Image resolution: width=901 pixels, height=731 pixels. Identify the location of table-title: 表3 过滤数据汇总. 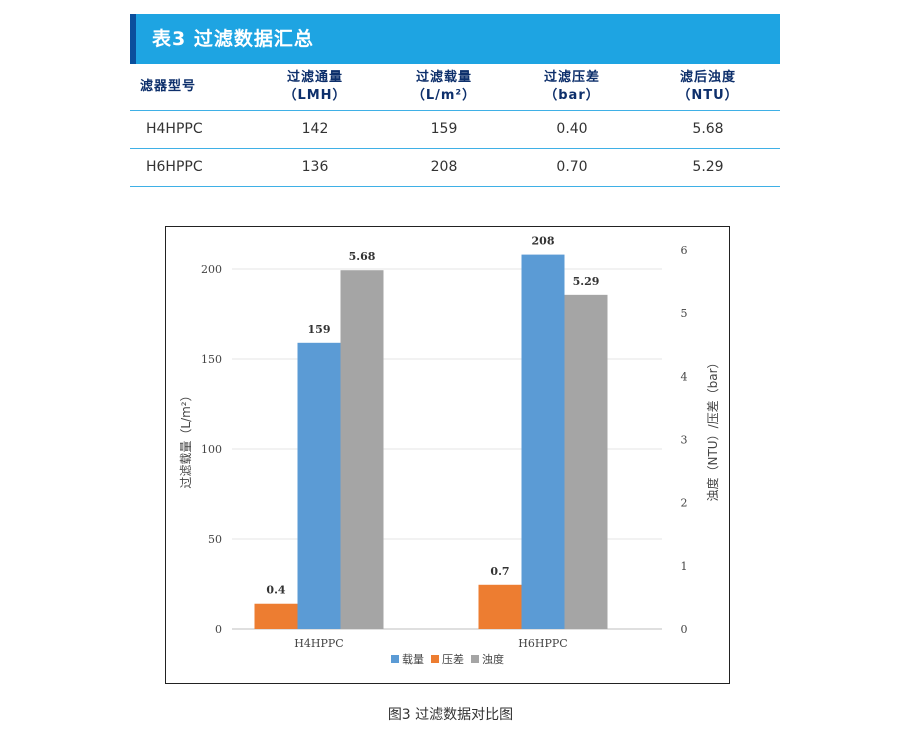
(233, 39).